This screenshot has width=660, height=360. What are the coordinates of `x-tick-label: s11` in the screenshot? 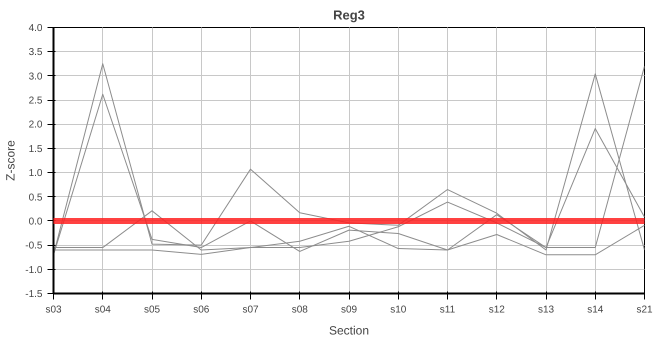 It's located at (448, 310).